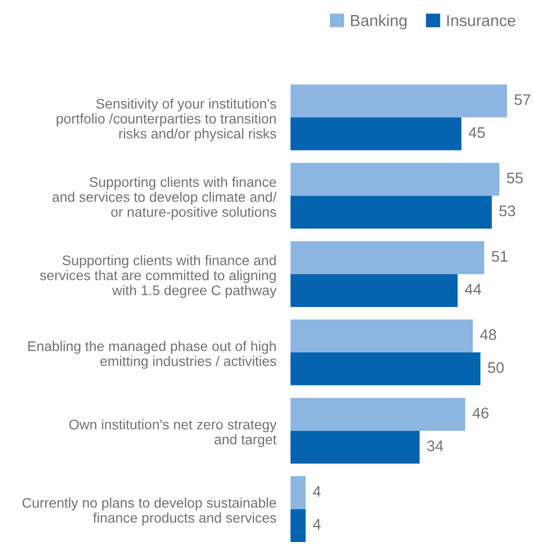 The image size is (533, 551). I want to click on data-label: 57, so click(522, 100).